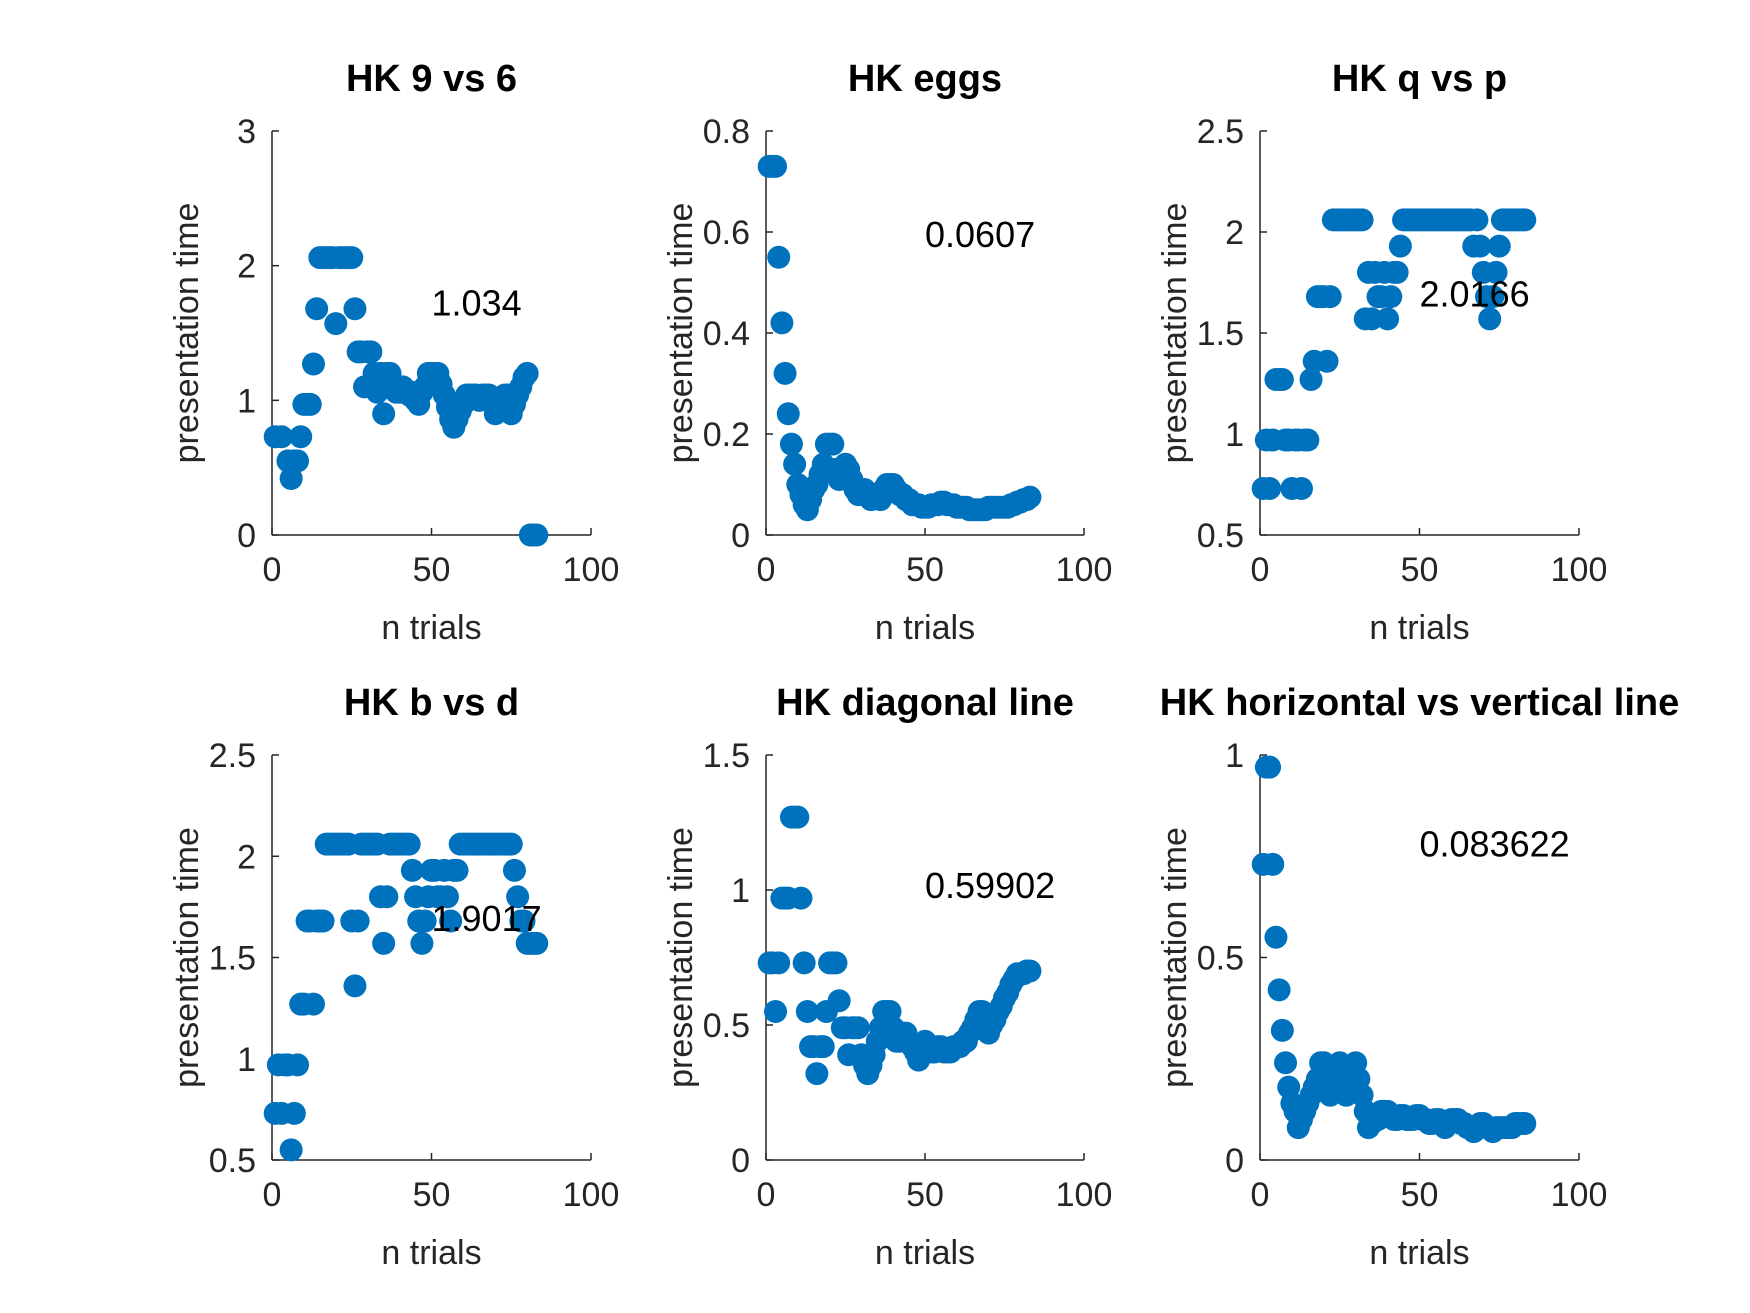 This screenshot has width=1750, height=1313. Describe the element at coordinates (740, 891) in the screenshot. I see `y-tick-label: 1` at that location.